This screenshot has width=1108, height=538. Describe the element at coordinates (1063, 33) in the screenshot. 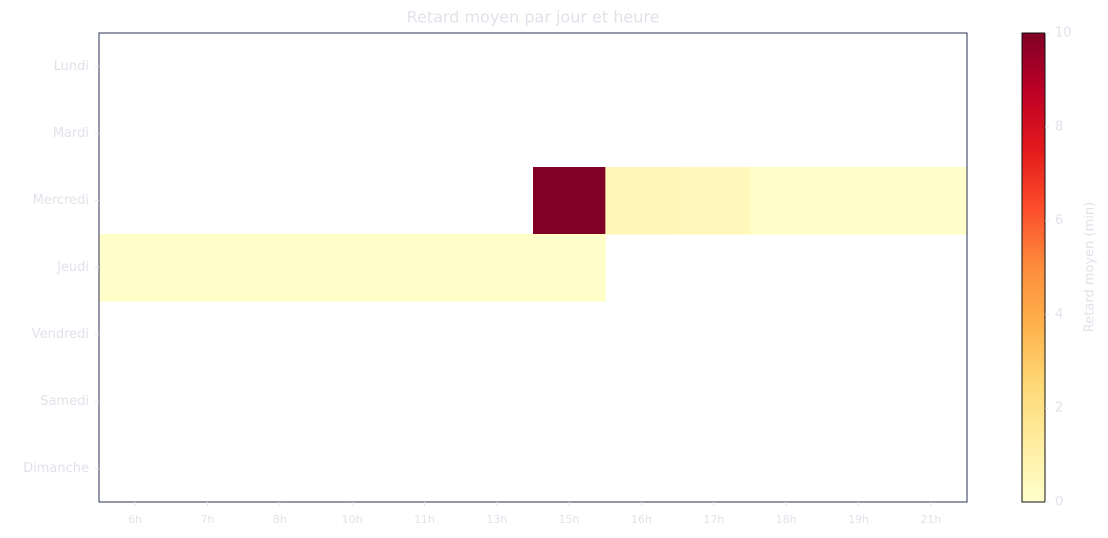

I see `colorbar-tick-label: 10` at that location.